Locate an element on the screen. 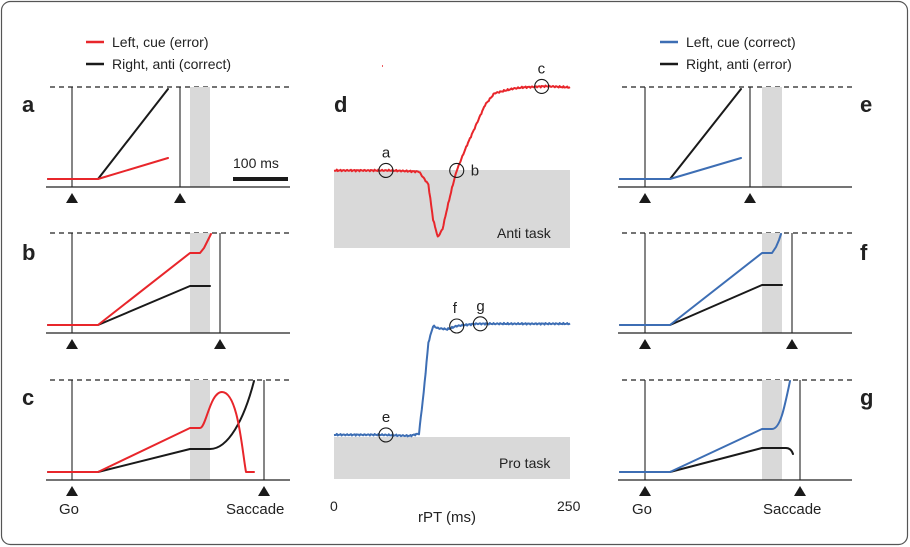 The height and width of the screenshot is (547, 910). panel-f-saccade-marker is located at coordinates (792, 344).